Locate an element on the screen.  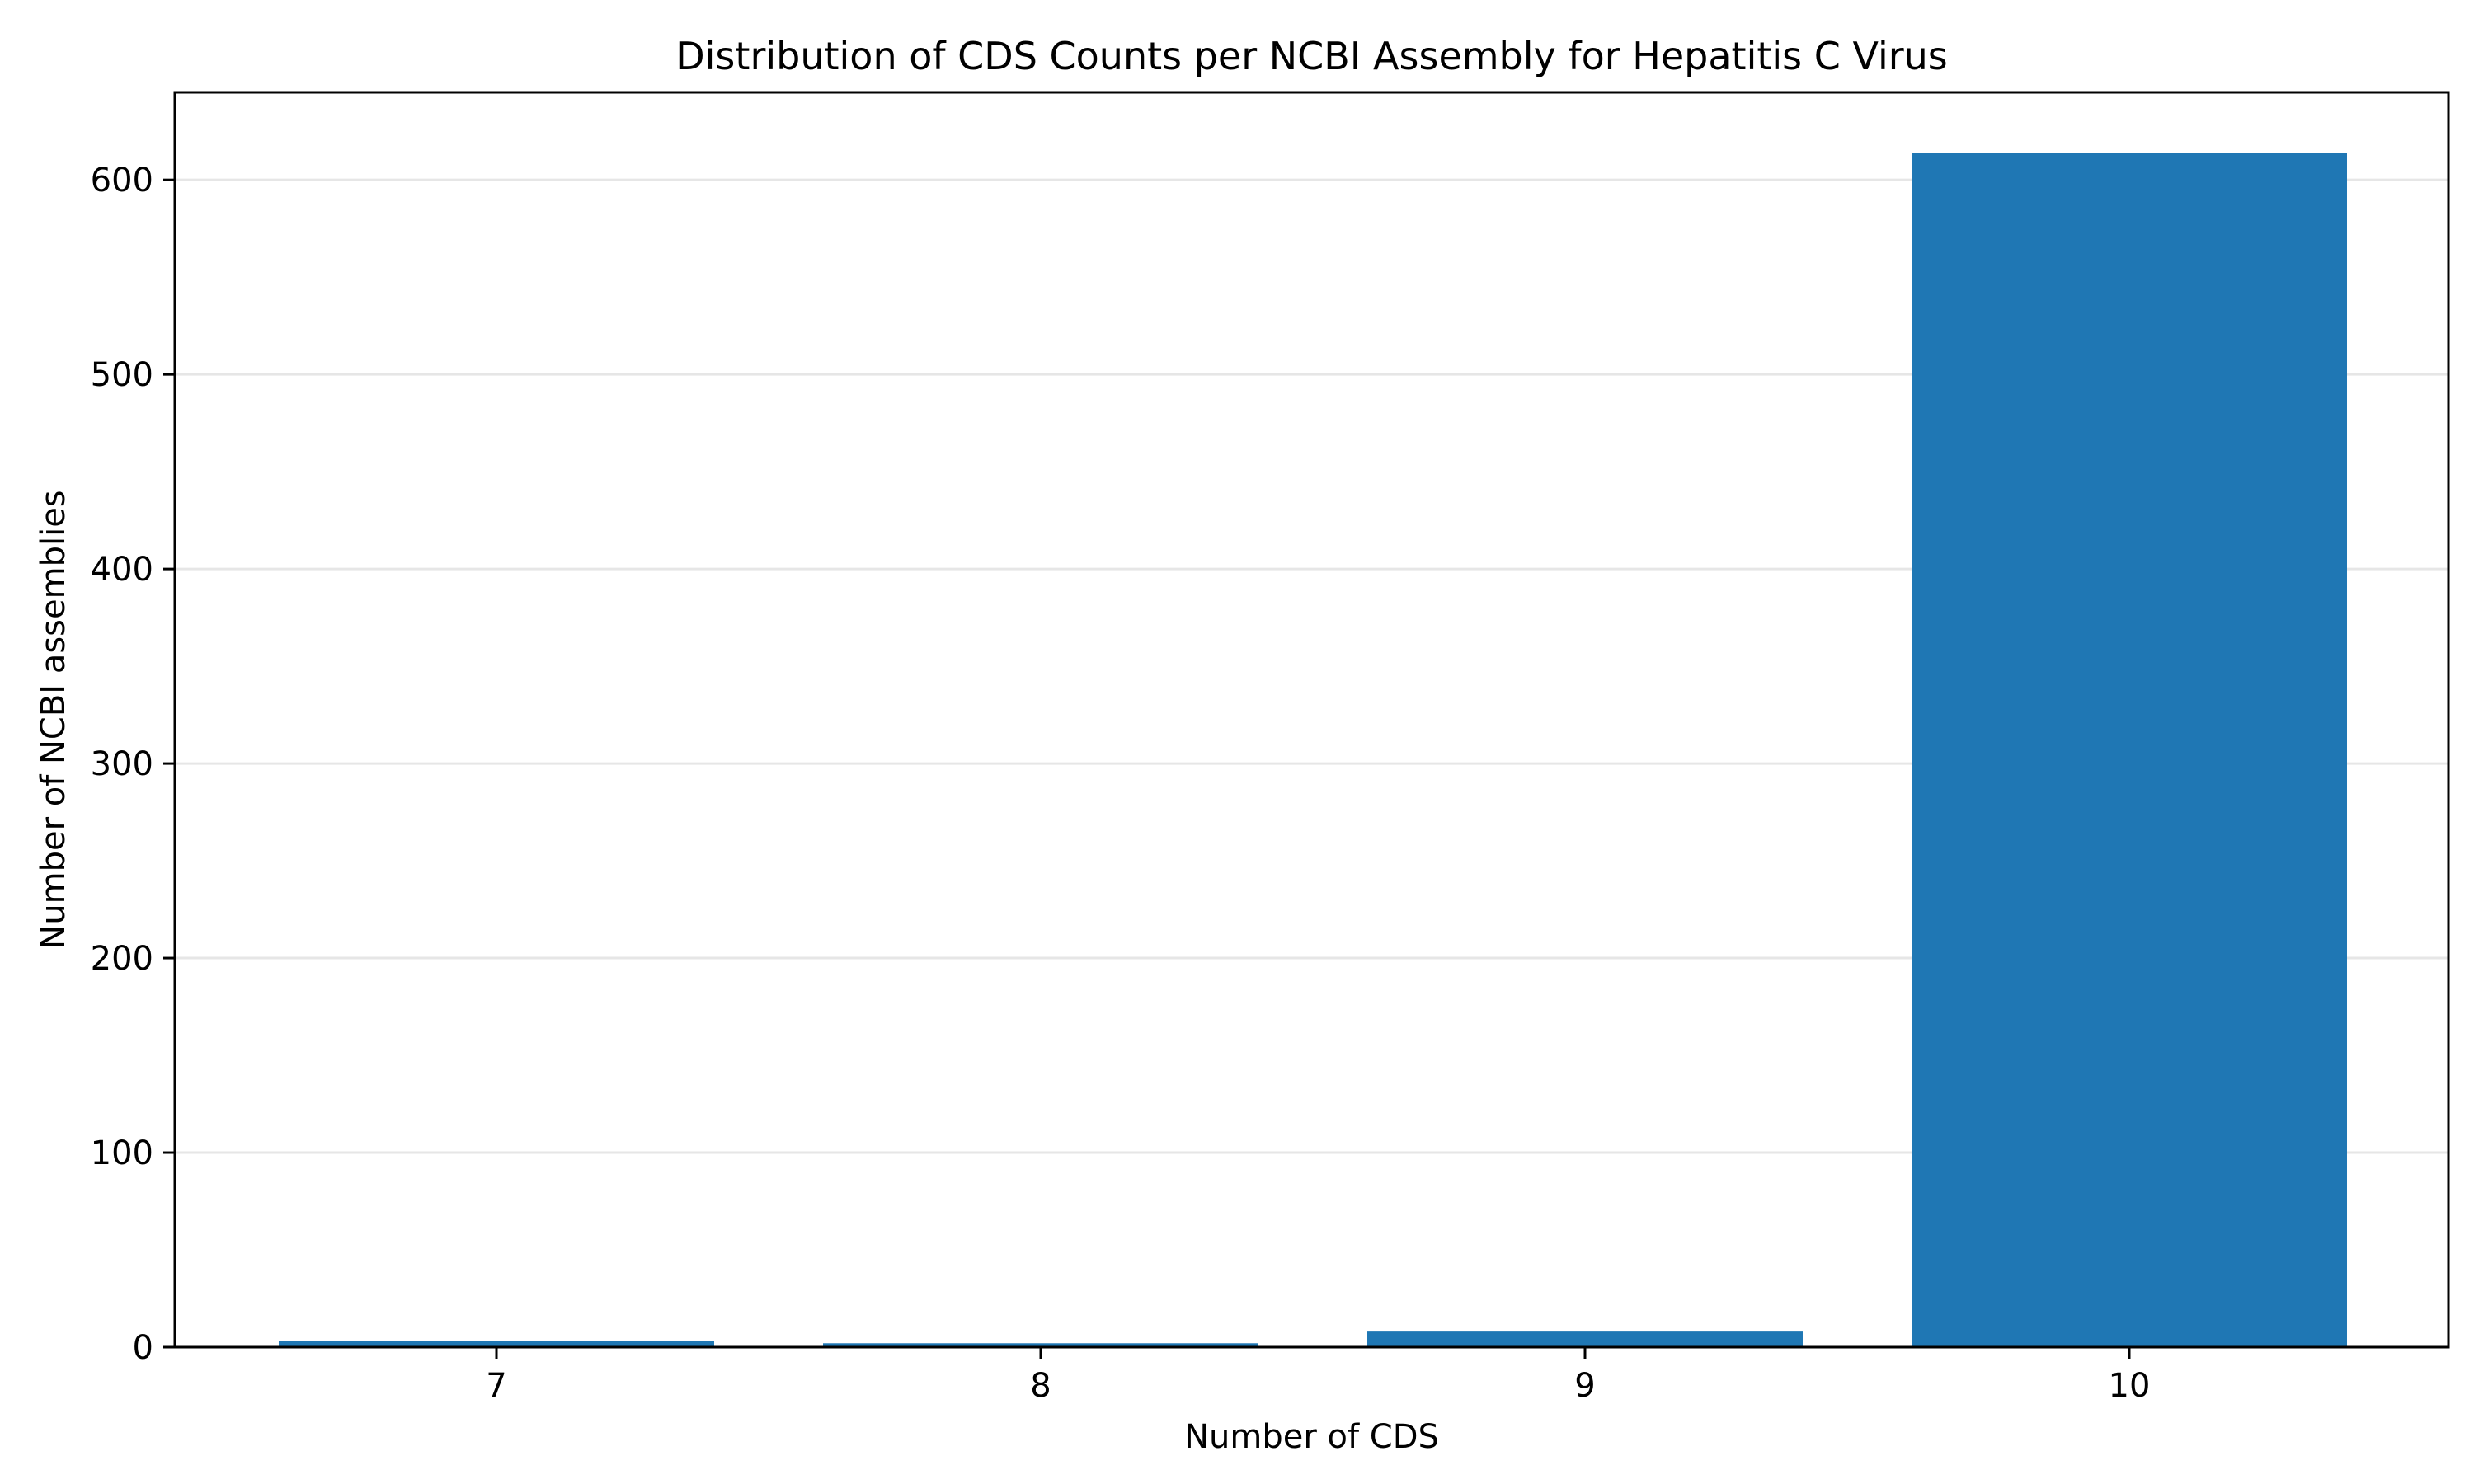
y-tick-label-0: 0 is located at coordinates (143, 1348).